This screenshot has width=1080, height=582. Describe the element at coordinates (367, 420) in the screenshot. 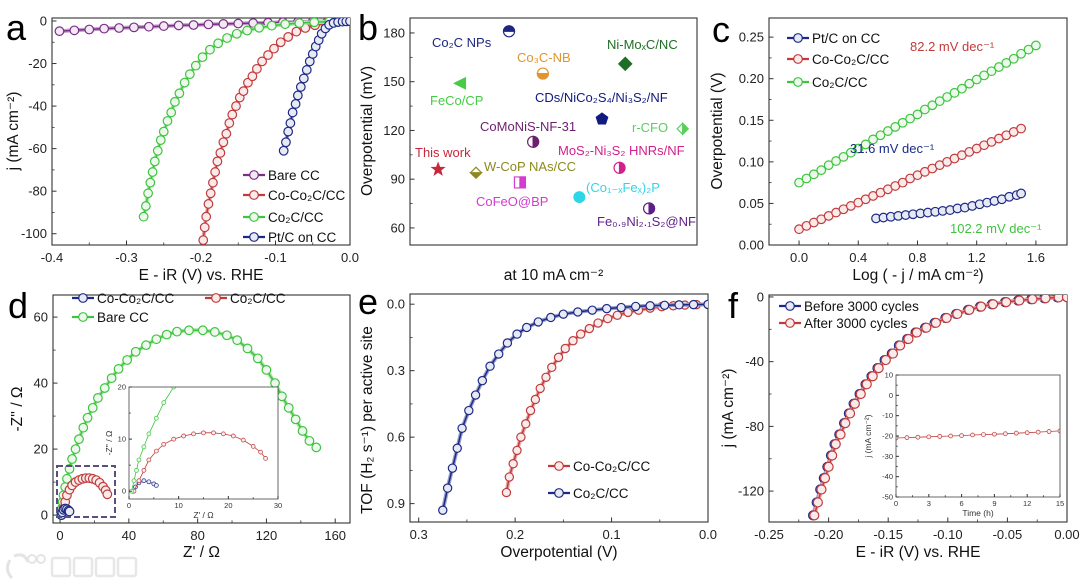

I see `y-axis-title: TOF (H₂ s⁻¹) per active site` at that location.